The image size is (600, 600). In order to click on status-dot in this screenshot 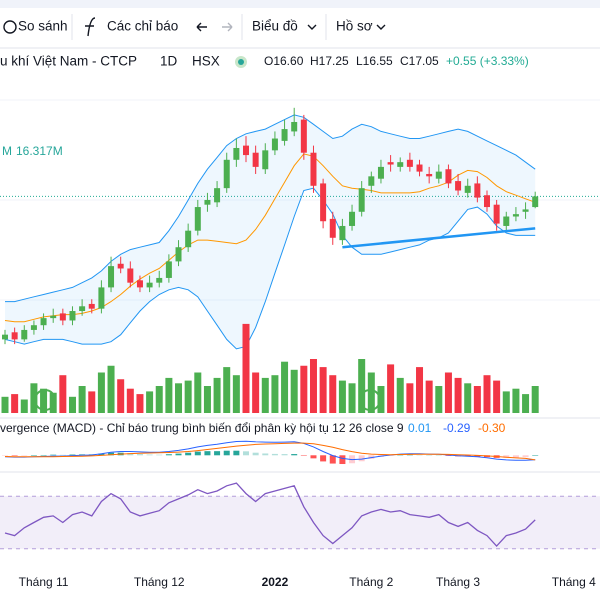, I will do `click(241, 62)`.